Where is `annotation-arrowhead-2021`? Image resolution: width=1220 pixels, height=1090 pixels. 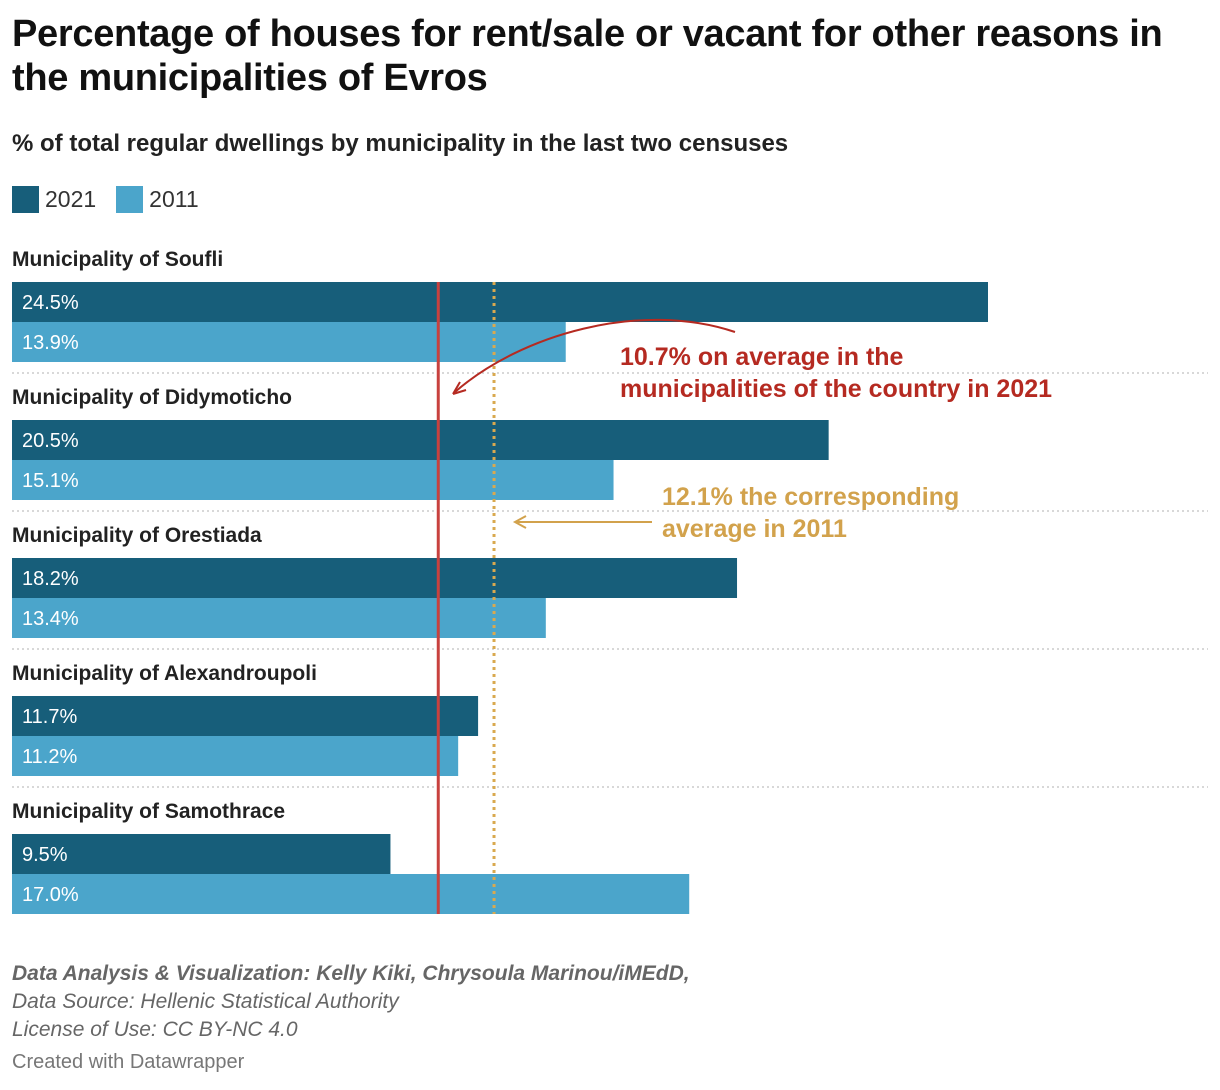
annotation-arrowhead-2021 is located at coordinates (459, 388).